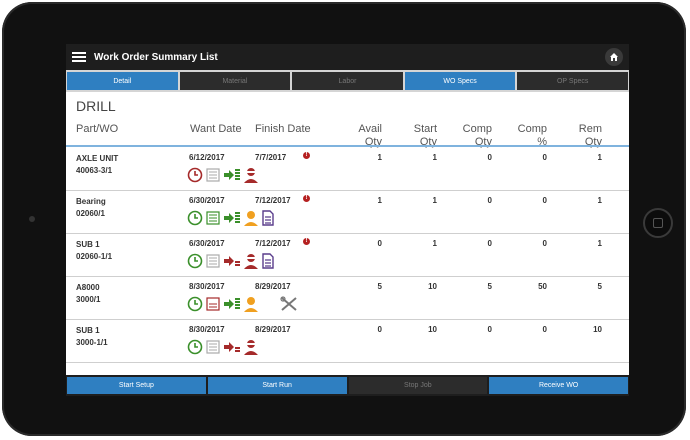 The height and width of the screenshot is (440, 690). Describe the element at coordinates (213, 304) in the screenshot. I see `document-red-icon` at that location.